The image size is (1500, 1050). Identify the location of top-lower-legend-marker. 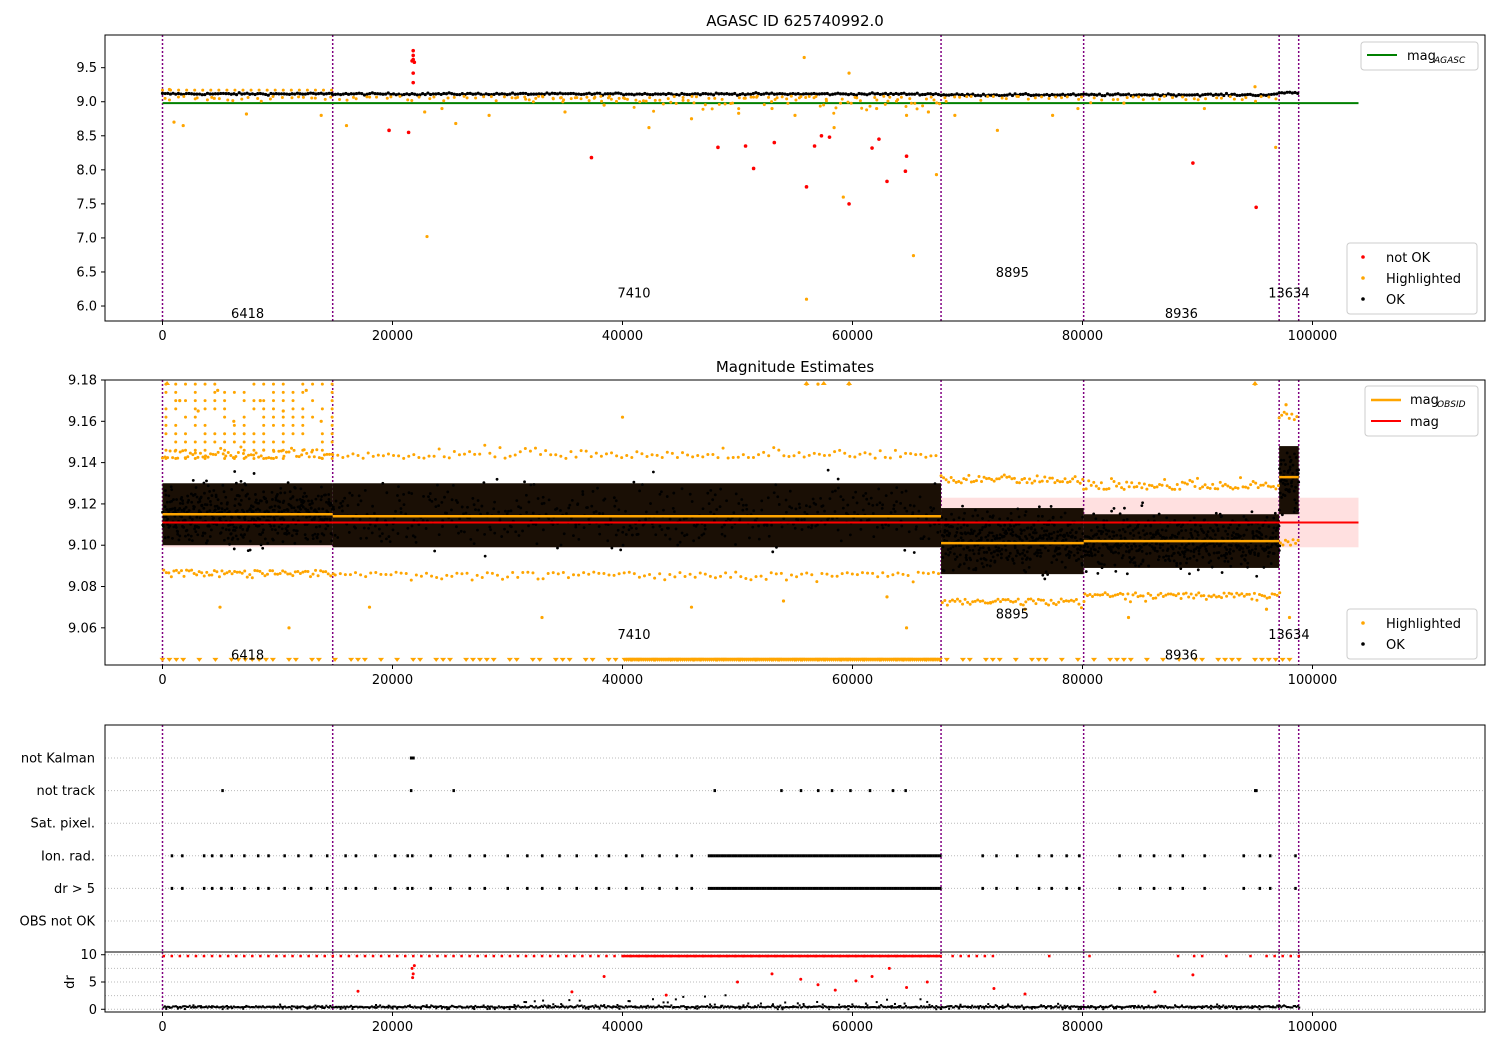
(1363, 278).